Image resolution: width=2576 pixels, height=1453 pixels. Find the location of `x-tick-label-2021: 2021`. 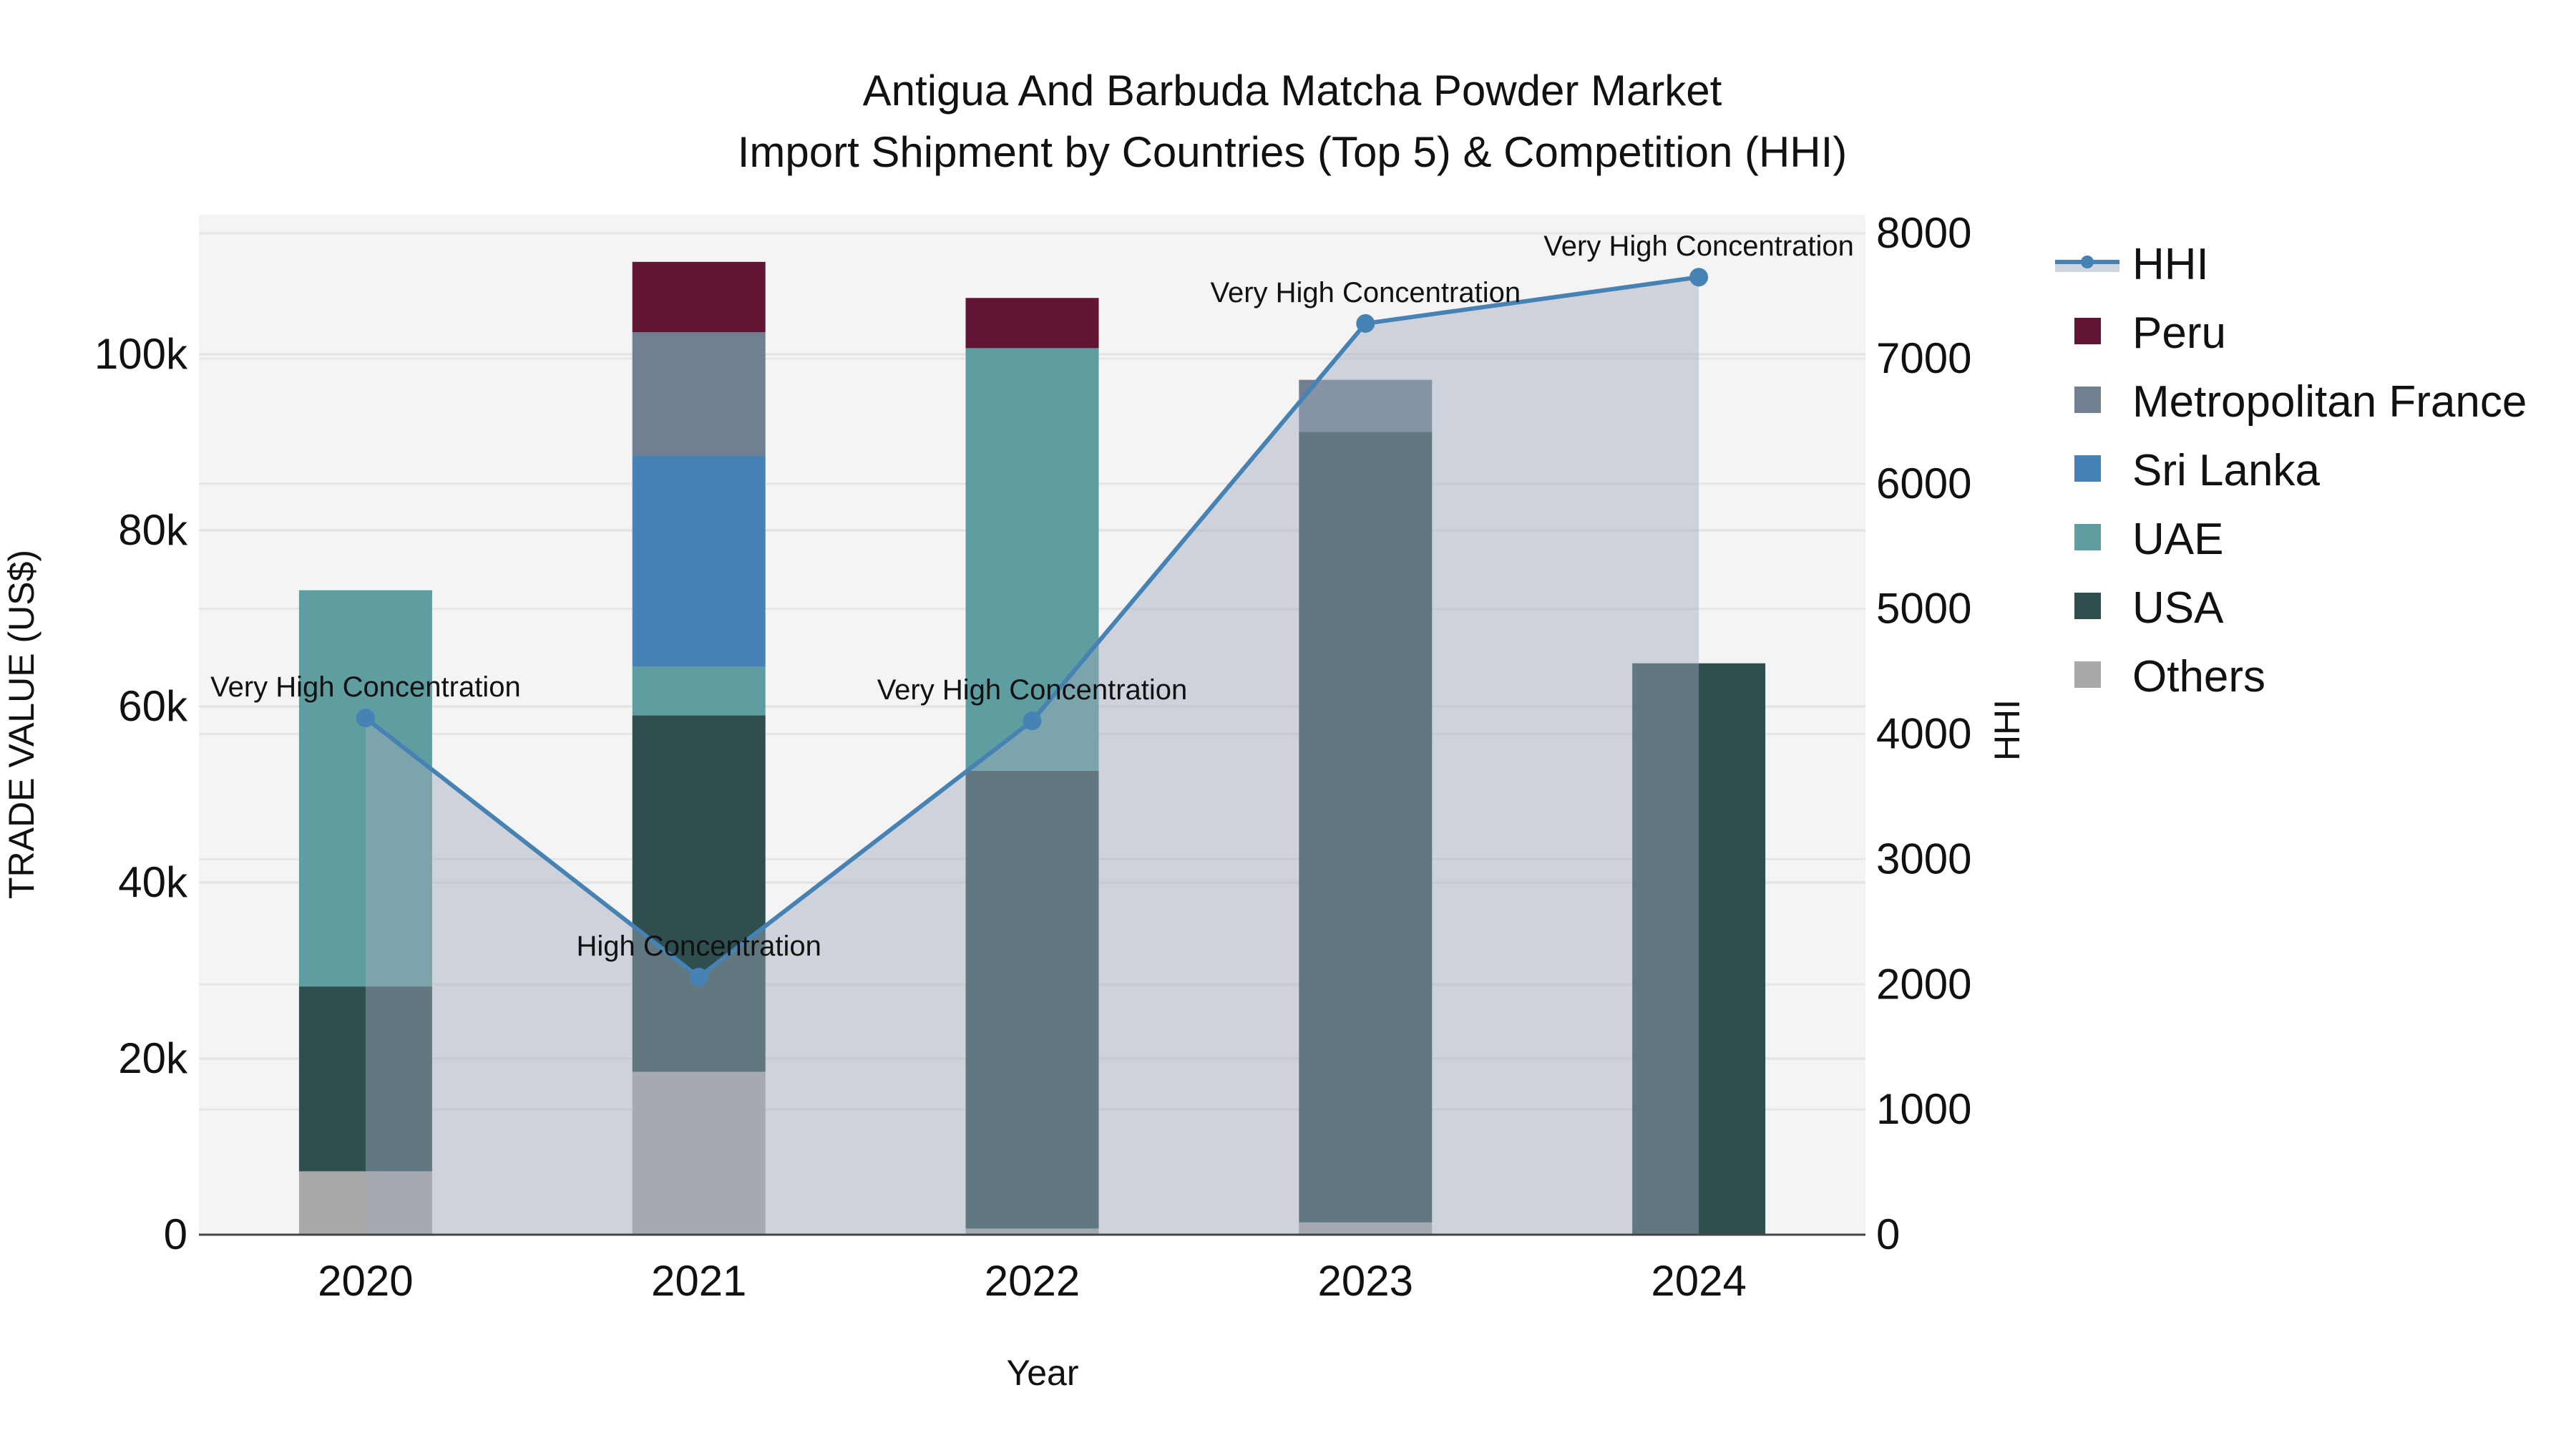

x-tick-label-2021: 2021 is located at coordinates (698, 1281).